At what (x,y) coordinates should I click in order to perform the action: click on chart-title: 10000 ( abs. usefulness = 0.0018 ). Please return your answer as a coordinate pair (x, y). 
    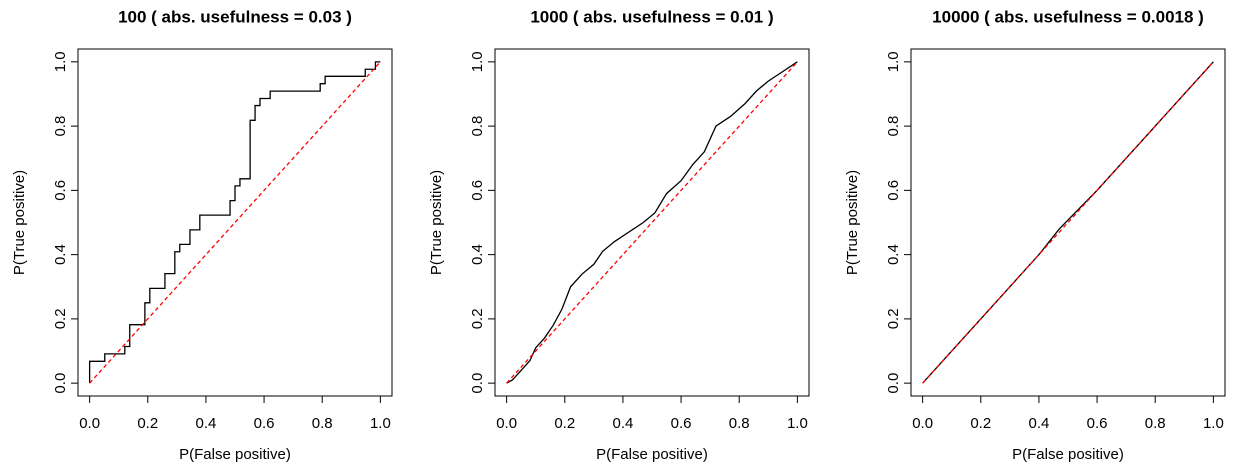
    Looking at the image, I should click on (1068, 16).